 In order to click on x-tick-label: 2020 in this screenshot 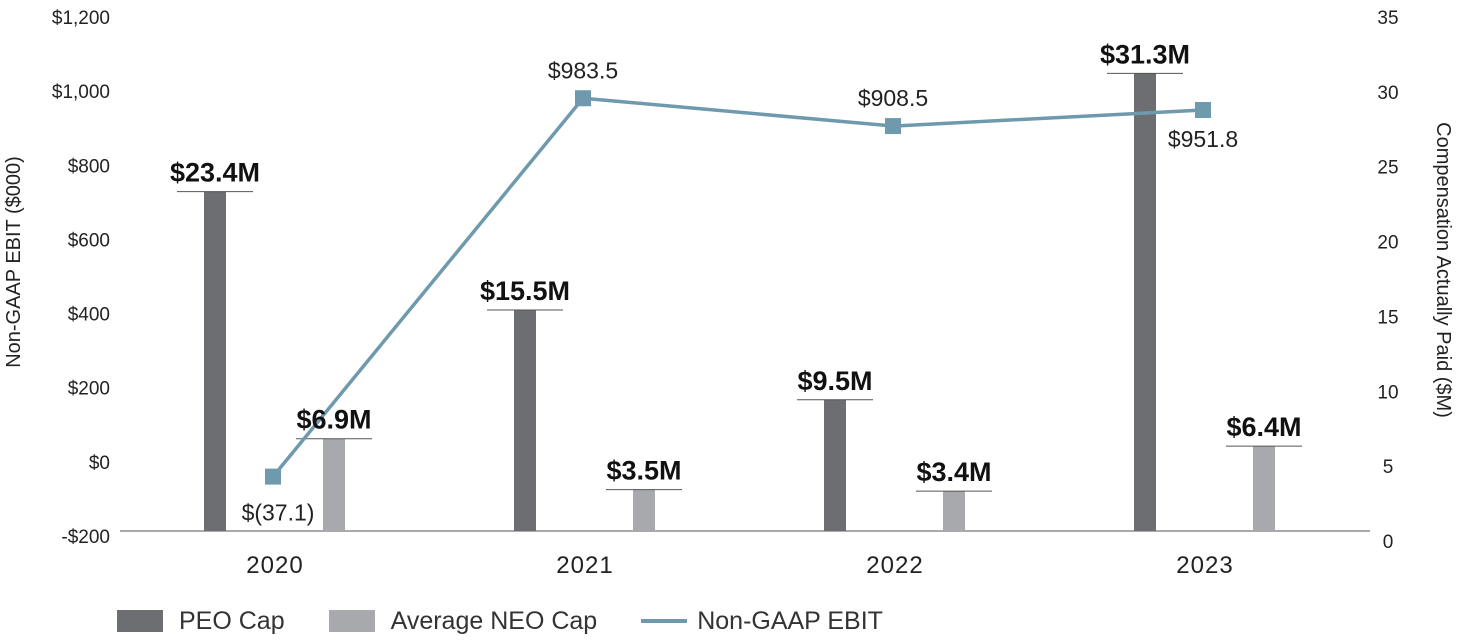, I will do `click(274, 565)`.